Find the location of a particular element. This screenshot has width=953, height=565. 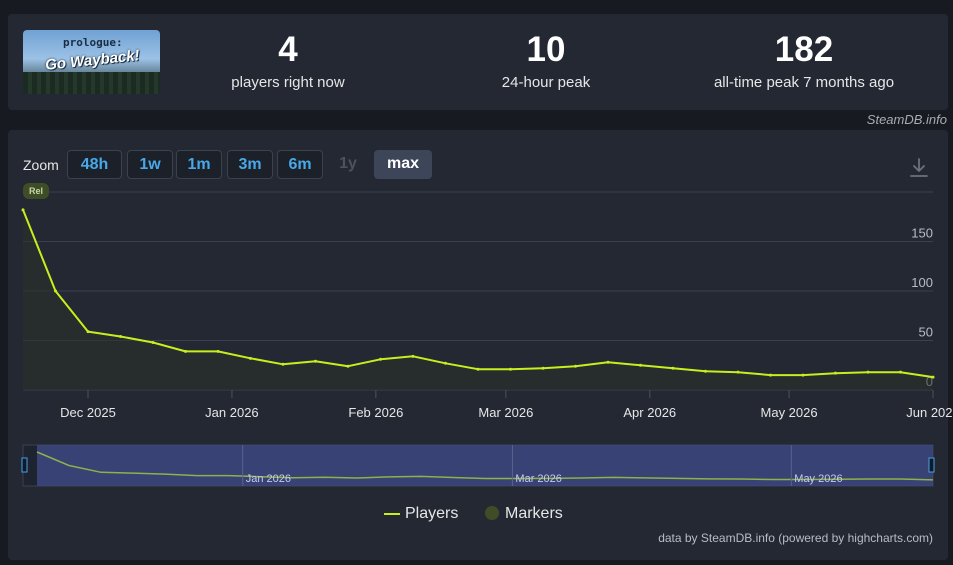

game-thumbnail: prologue: Go Wayback! is located at coordinates (91, 62).